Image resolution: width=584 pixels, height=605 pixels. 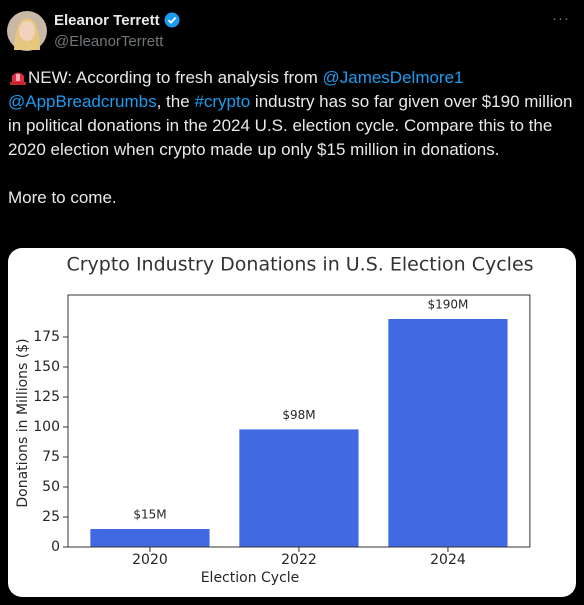 I want to click on more-button: ···, so click(x=561, y=18).